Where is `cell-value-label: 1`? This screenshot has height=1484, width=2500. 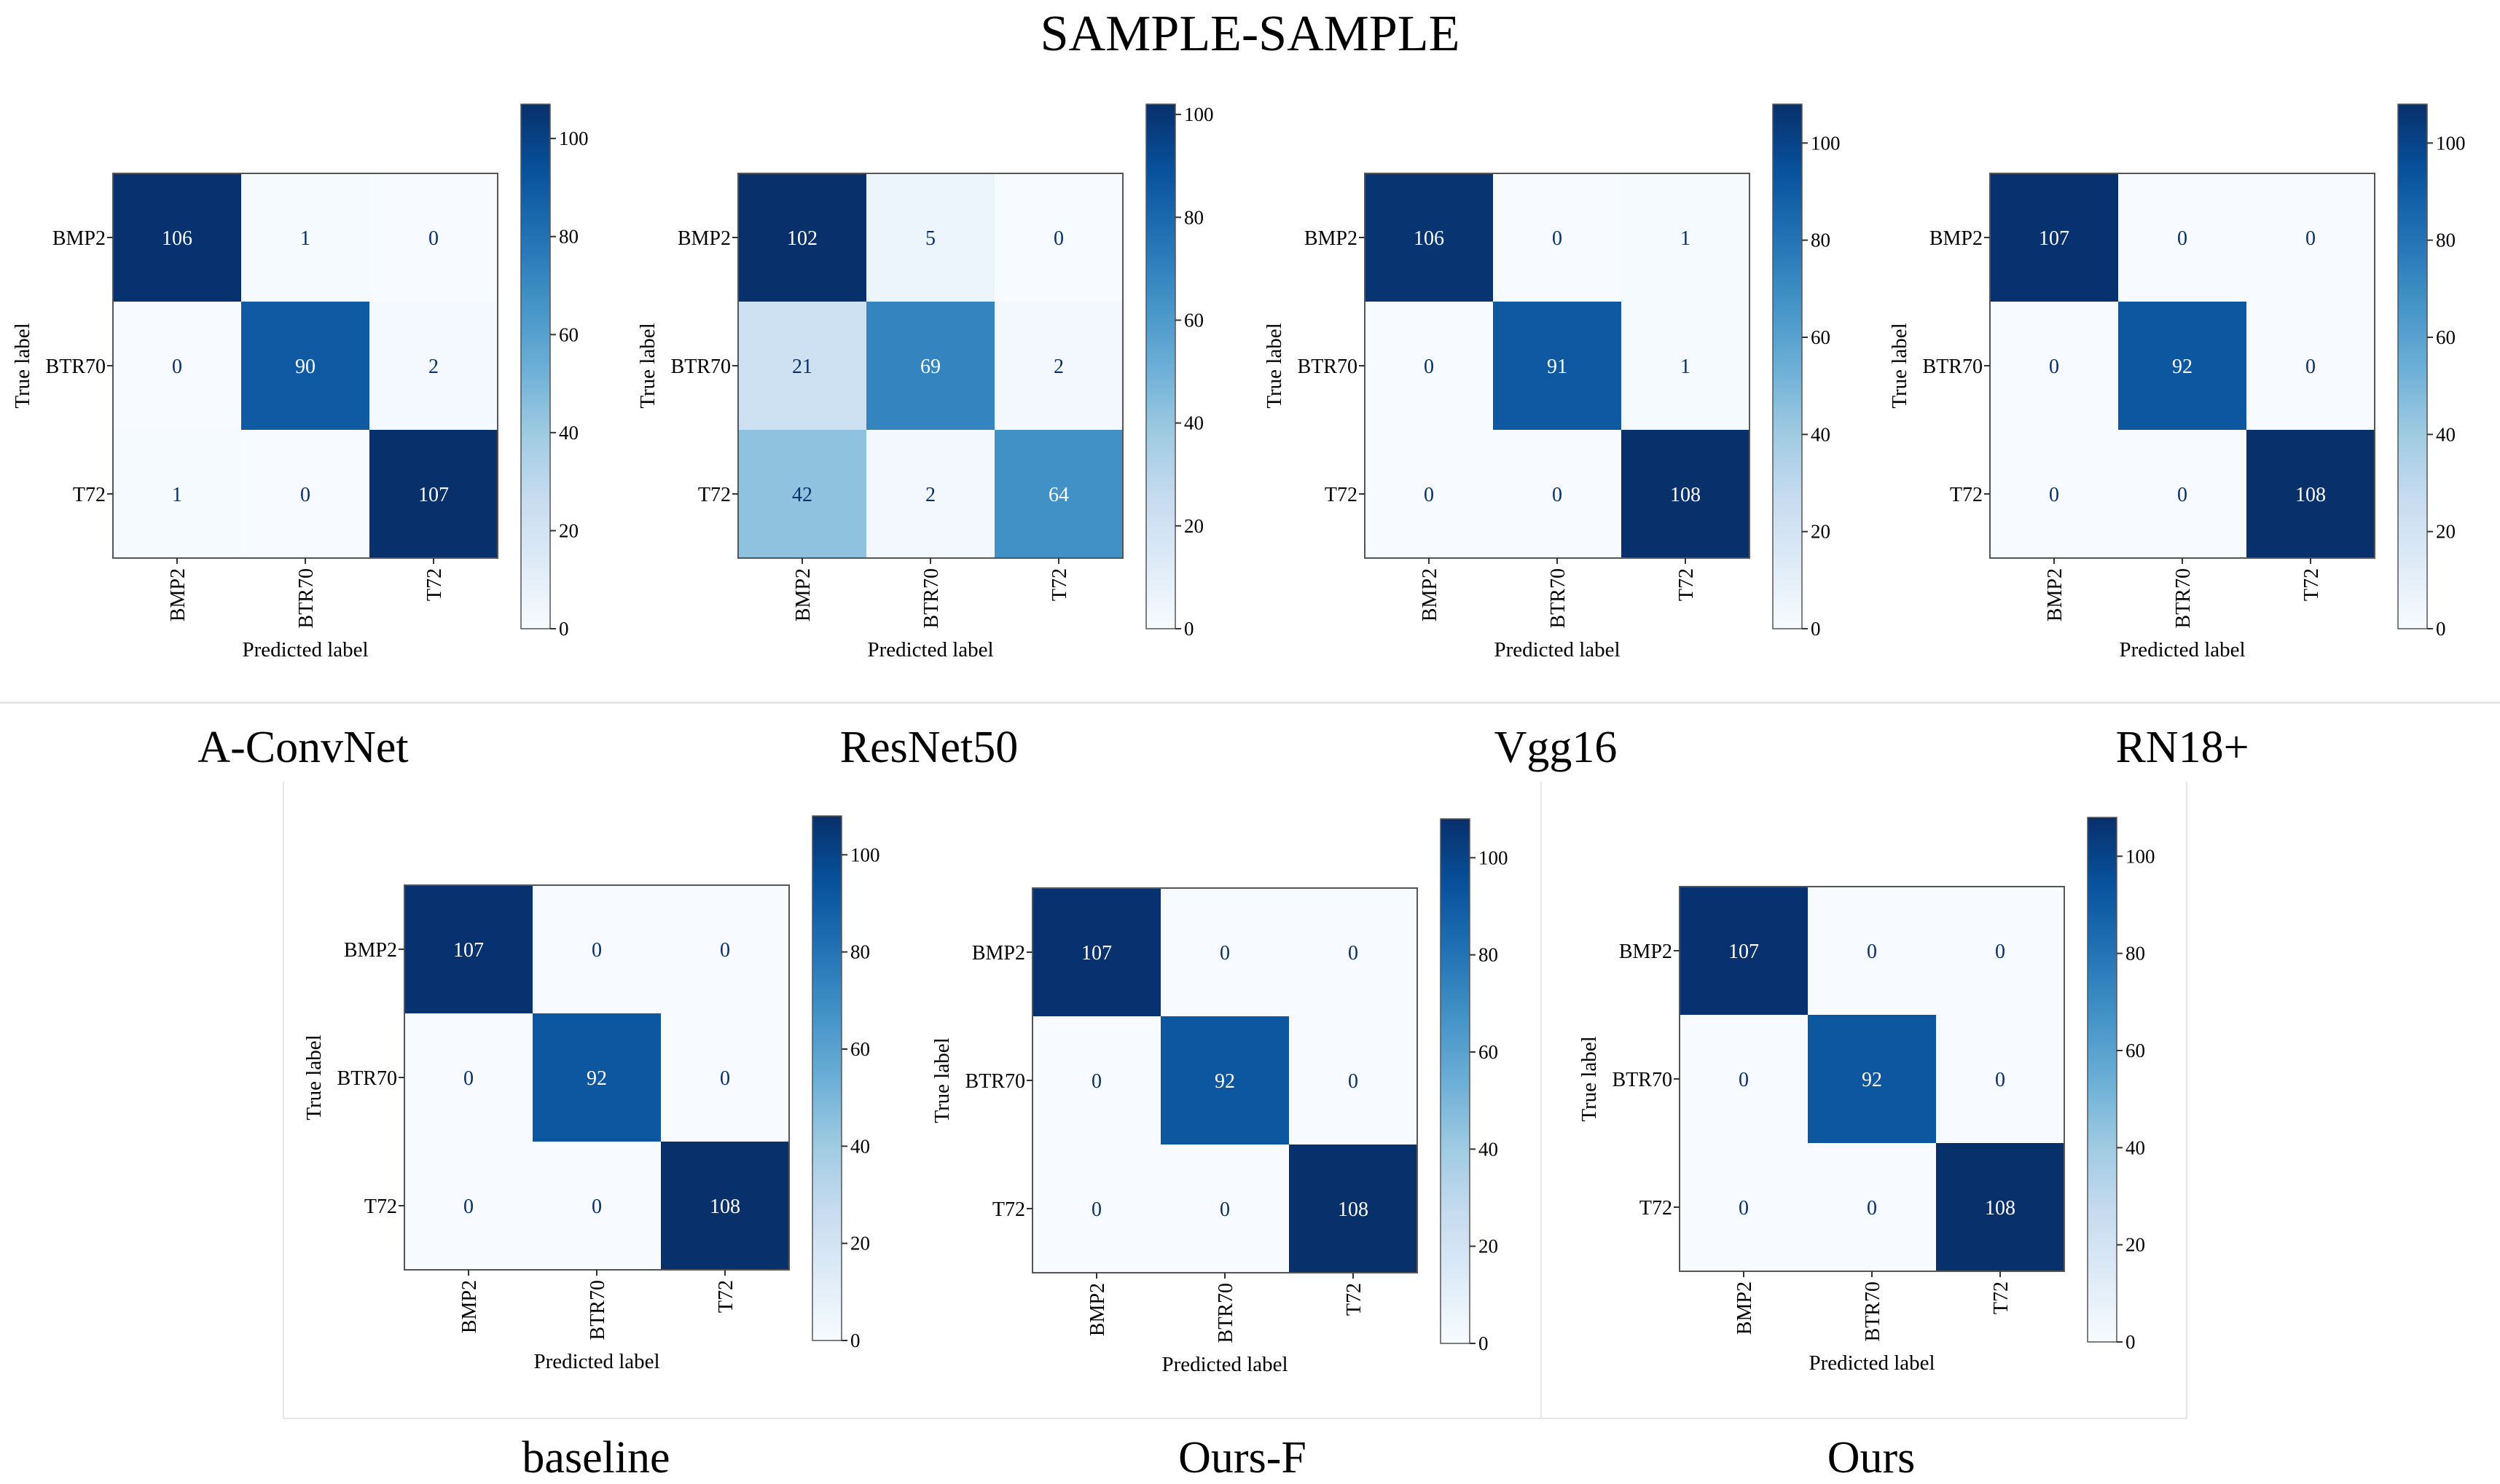 cell-value-label: 1 is located at coordinates (305, 238).